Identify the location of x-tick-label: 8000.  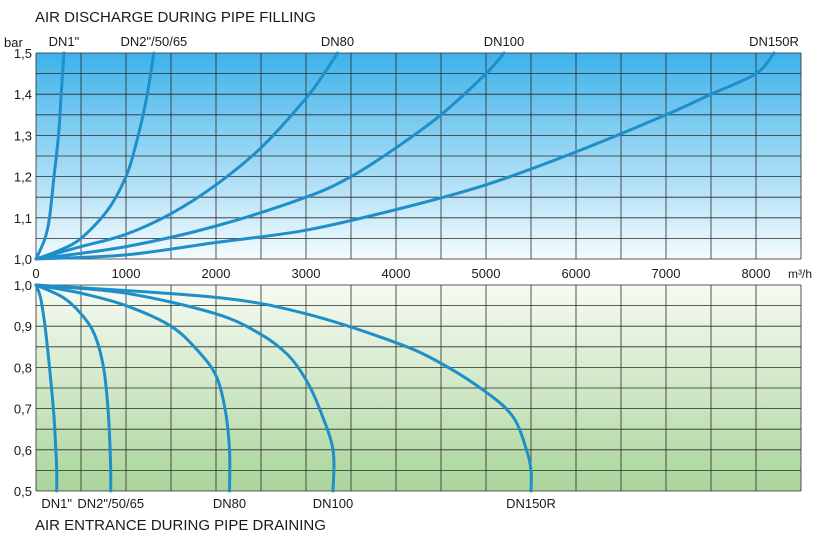
(756, 273).